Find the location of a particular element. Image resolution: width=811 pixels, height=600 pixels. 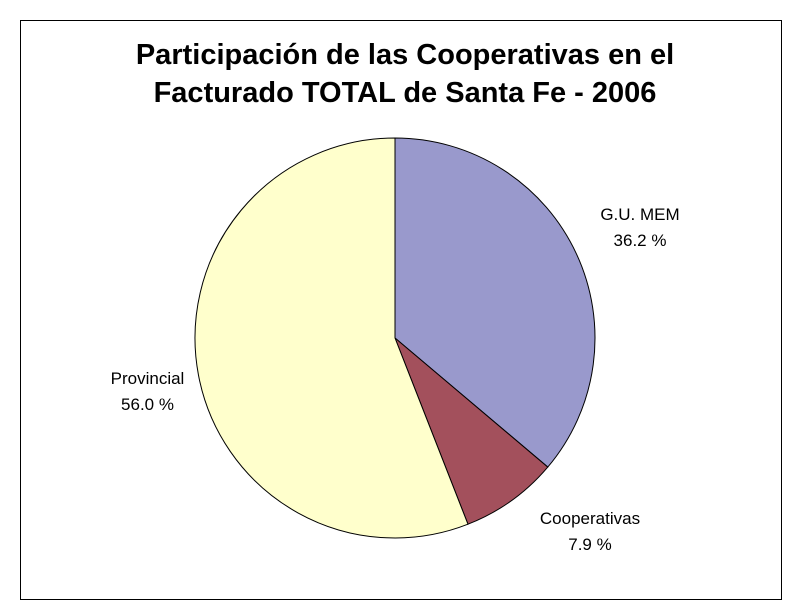

slice-label: Cooperativas 7.9 % is located at coordinates (590, 532).